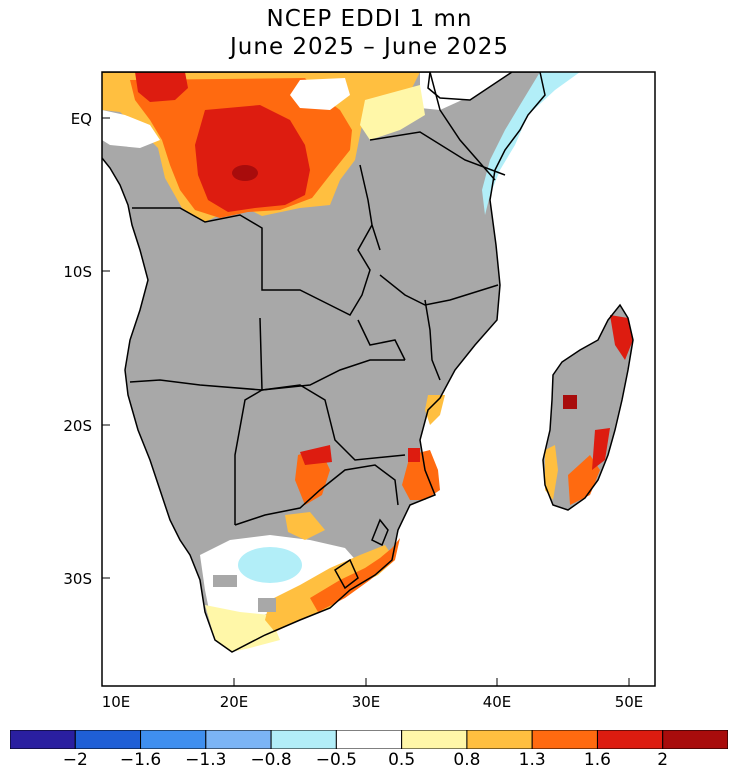 This screenshot has width=739, height=777. What do you see at coordinates (551, 472) in the screenshot?
I see `madagascar-dry-moderate` at bounding box center [551, 472].